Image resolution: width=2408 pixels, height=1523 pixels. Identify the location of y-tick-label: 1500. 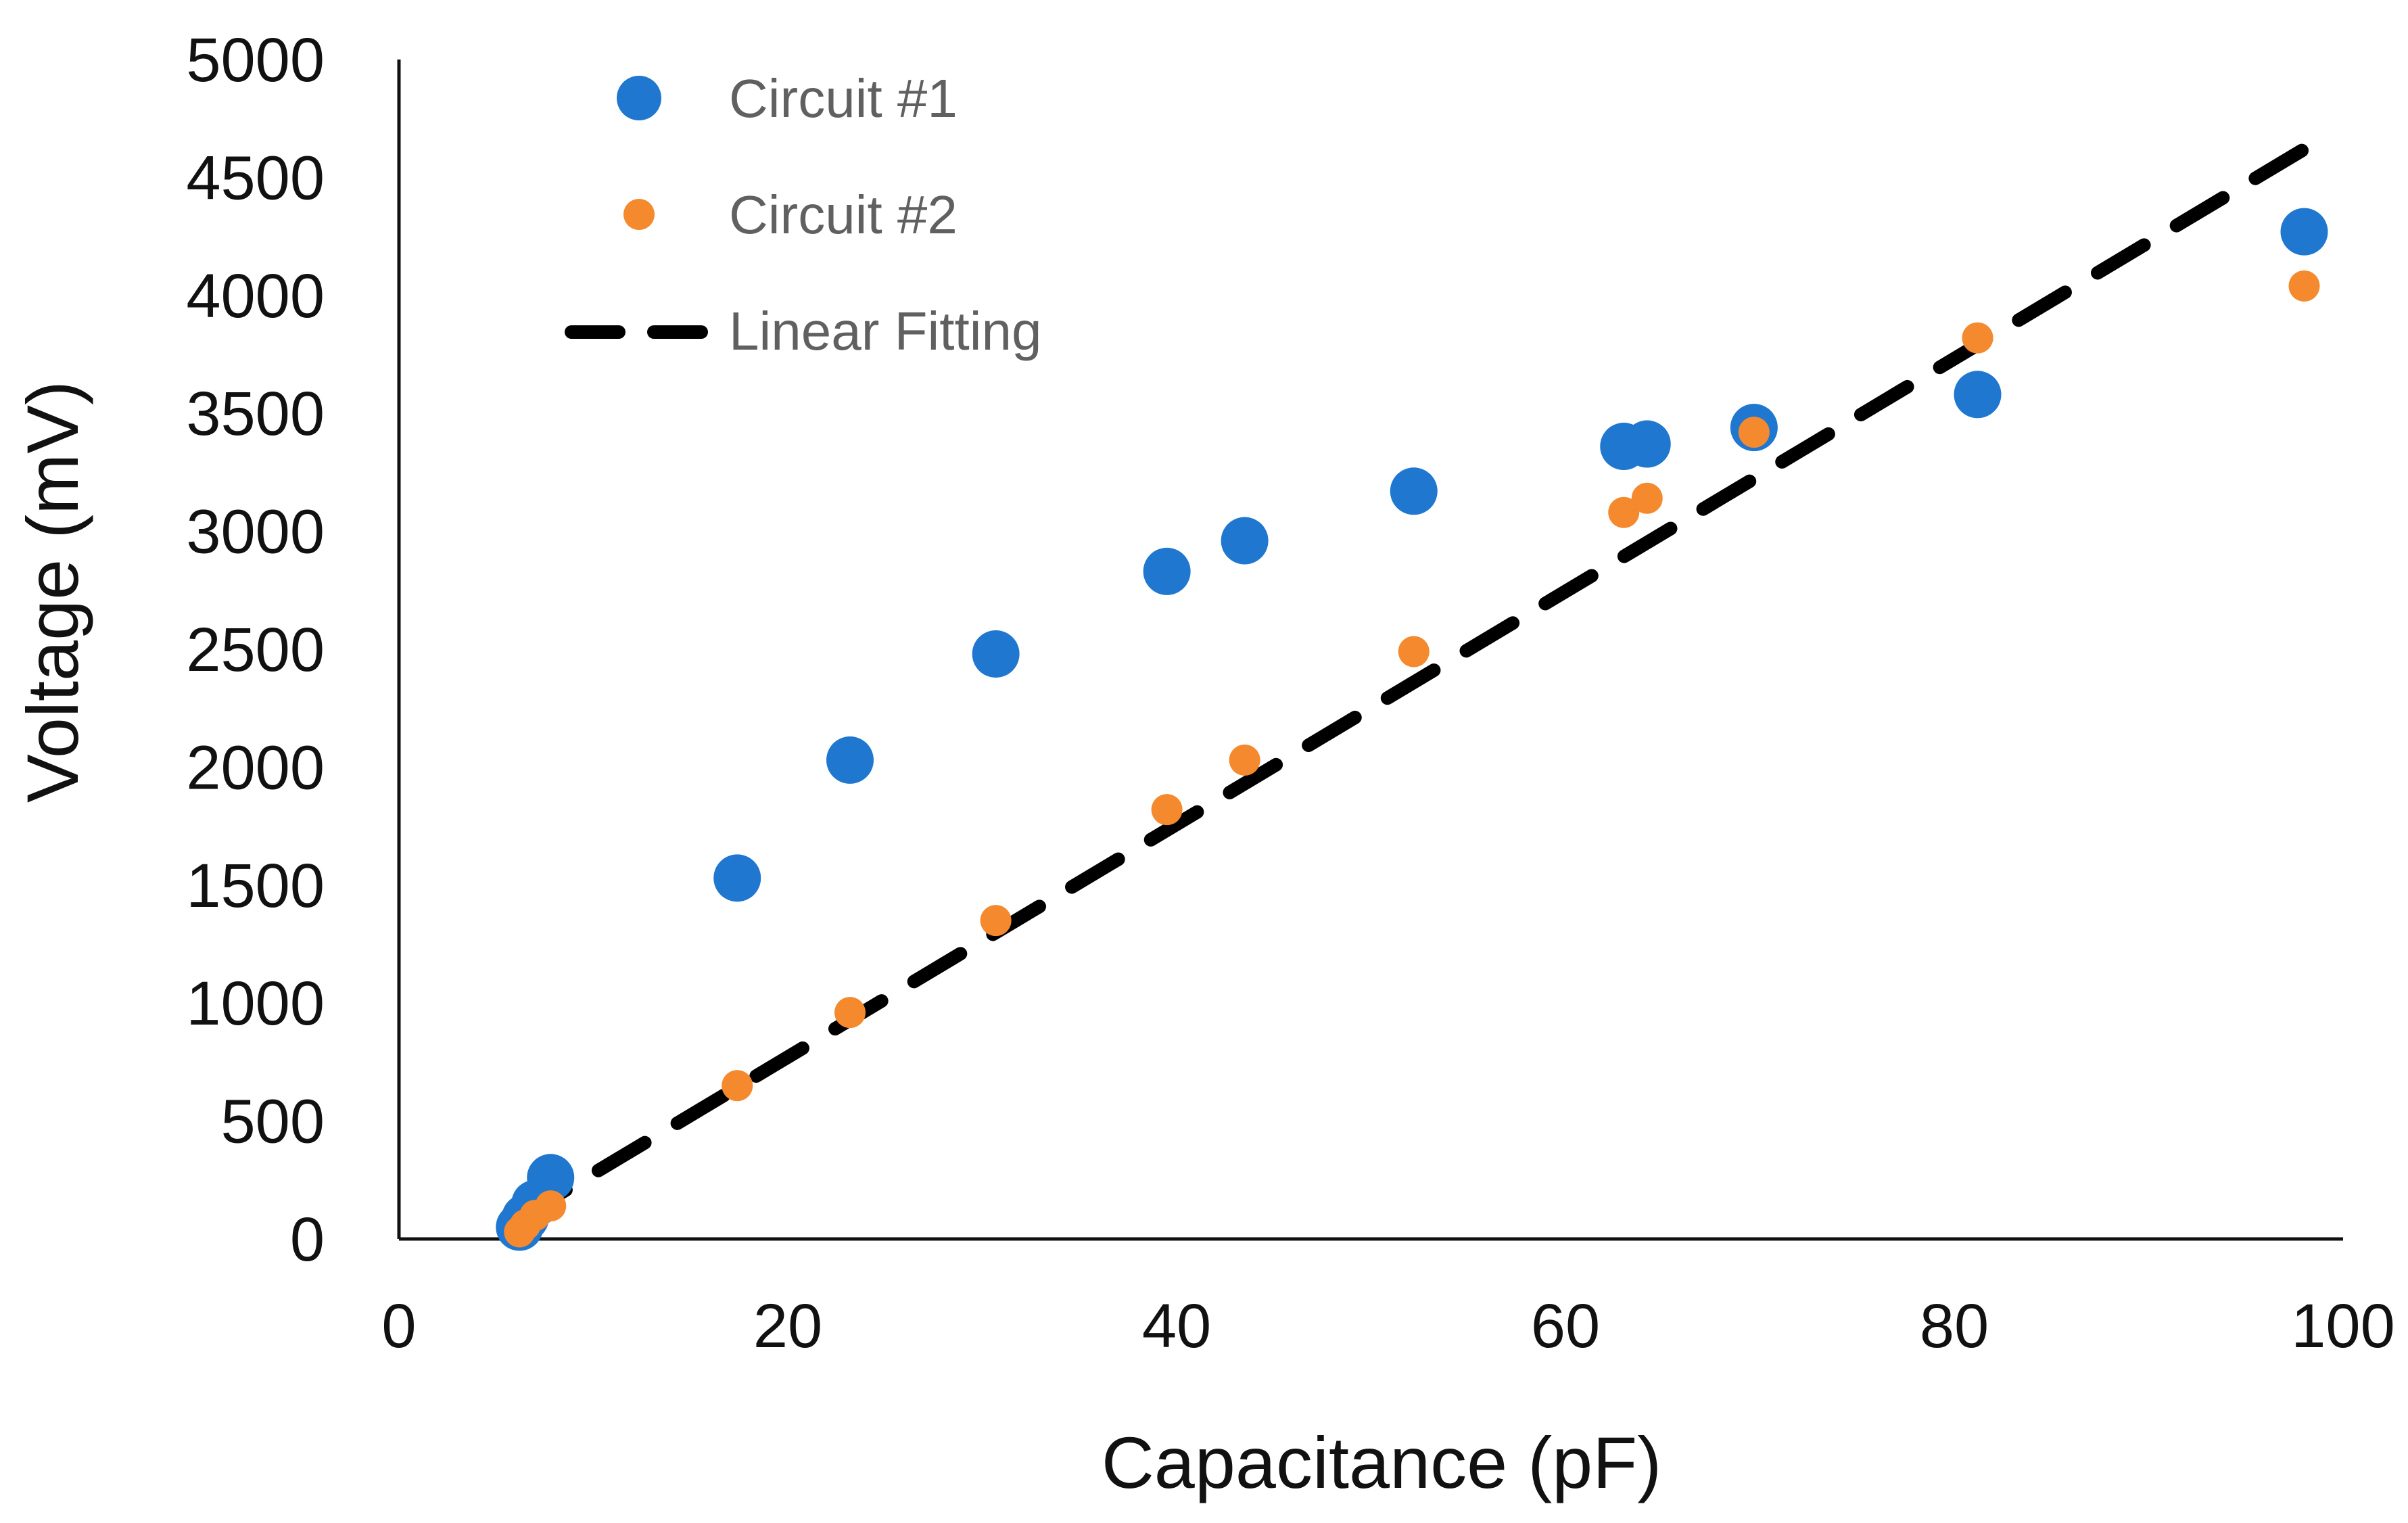
(255, 886).